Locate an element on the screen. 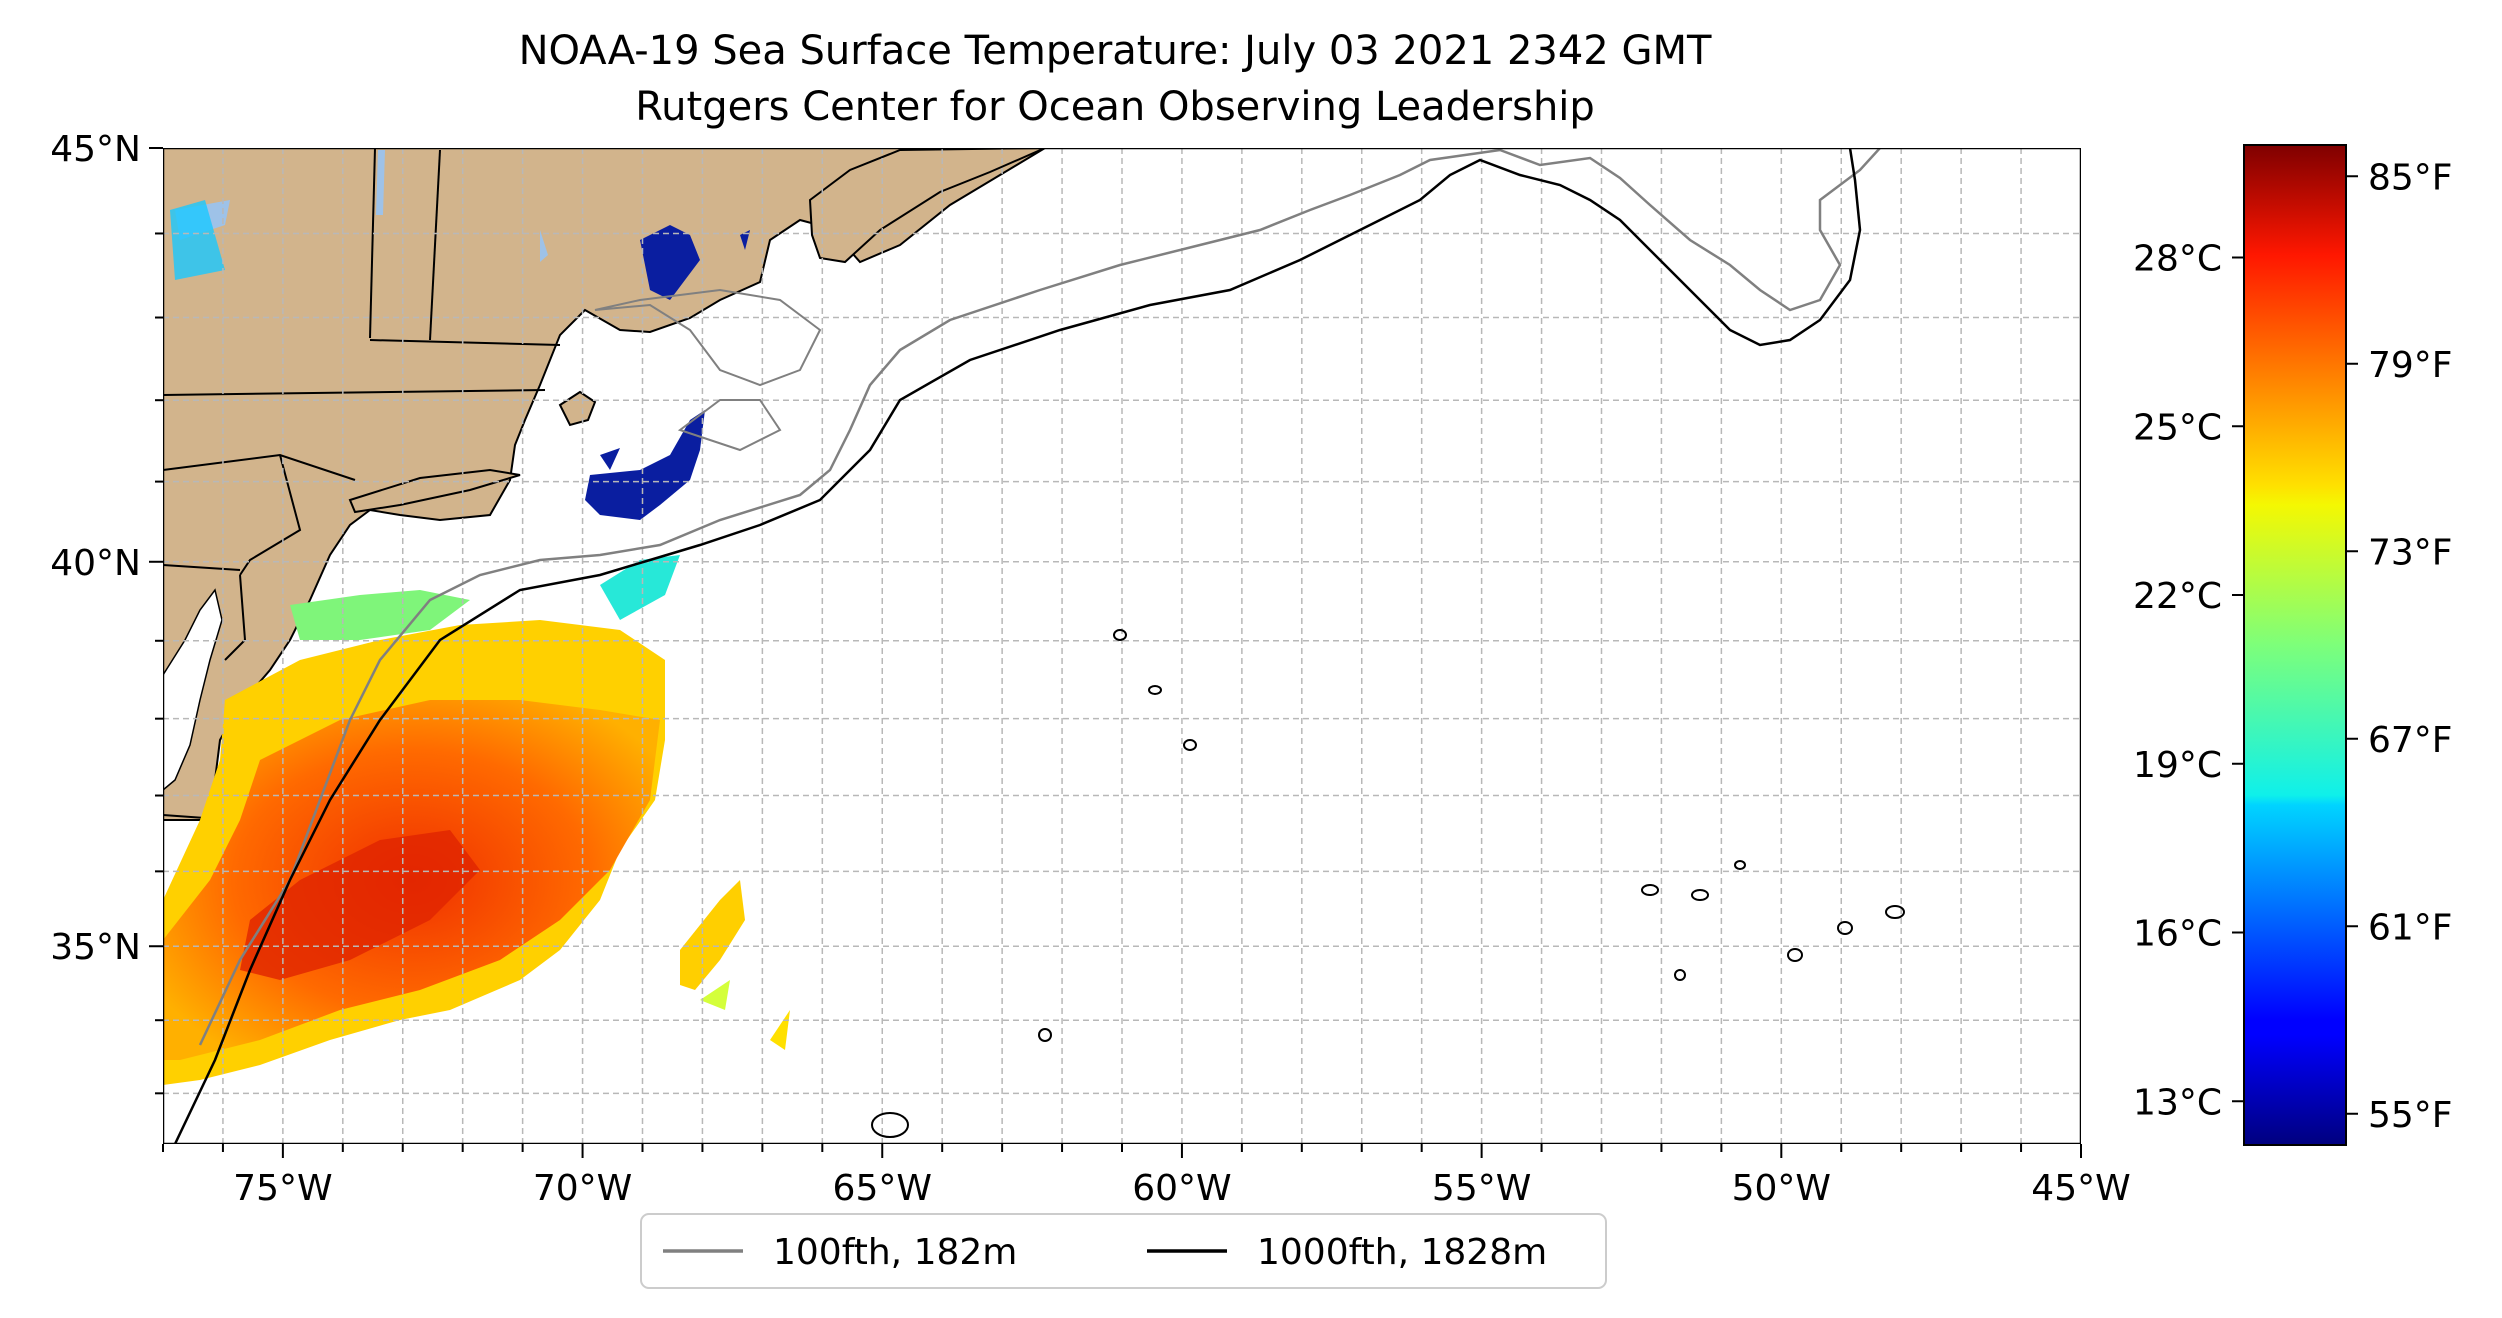 This screenshot has width=2502, height=1318. colorbar-f-label: 85°F is located at coordinates (2410, 177).